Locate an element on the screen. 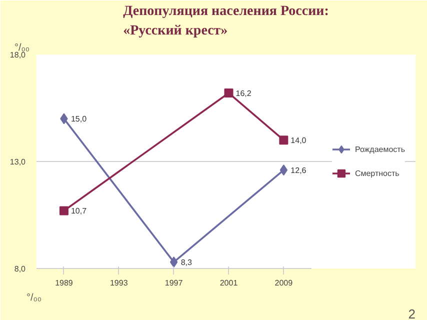 This screenshot has height=320, width=427. y-axis-title: °/₀₀ is located at coordinates (22, 48).